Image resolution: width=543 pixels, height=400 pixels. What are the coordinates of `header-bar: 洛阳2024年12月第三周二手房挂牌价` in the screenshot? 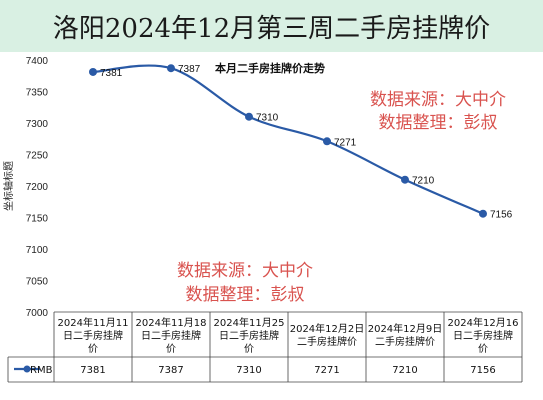 It's located at (271, 26).